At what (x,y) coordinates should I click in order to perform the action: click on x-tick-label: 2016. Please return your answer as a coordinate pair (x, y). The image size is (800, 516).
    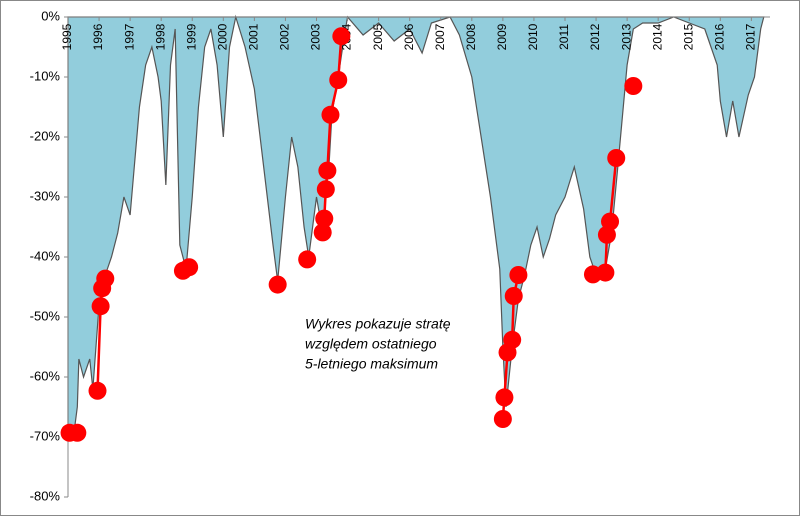
    Looking at the image, I should click on (719, 36).